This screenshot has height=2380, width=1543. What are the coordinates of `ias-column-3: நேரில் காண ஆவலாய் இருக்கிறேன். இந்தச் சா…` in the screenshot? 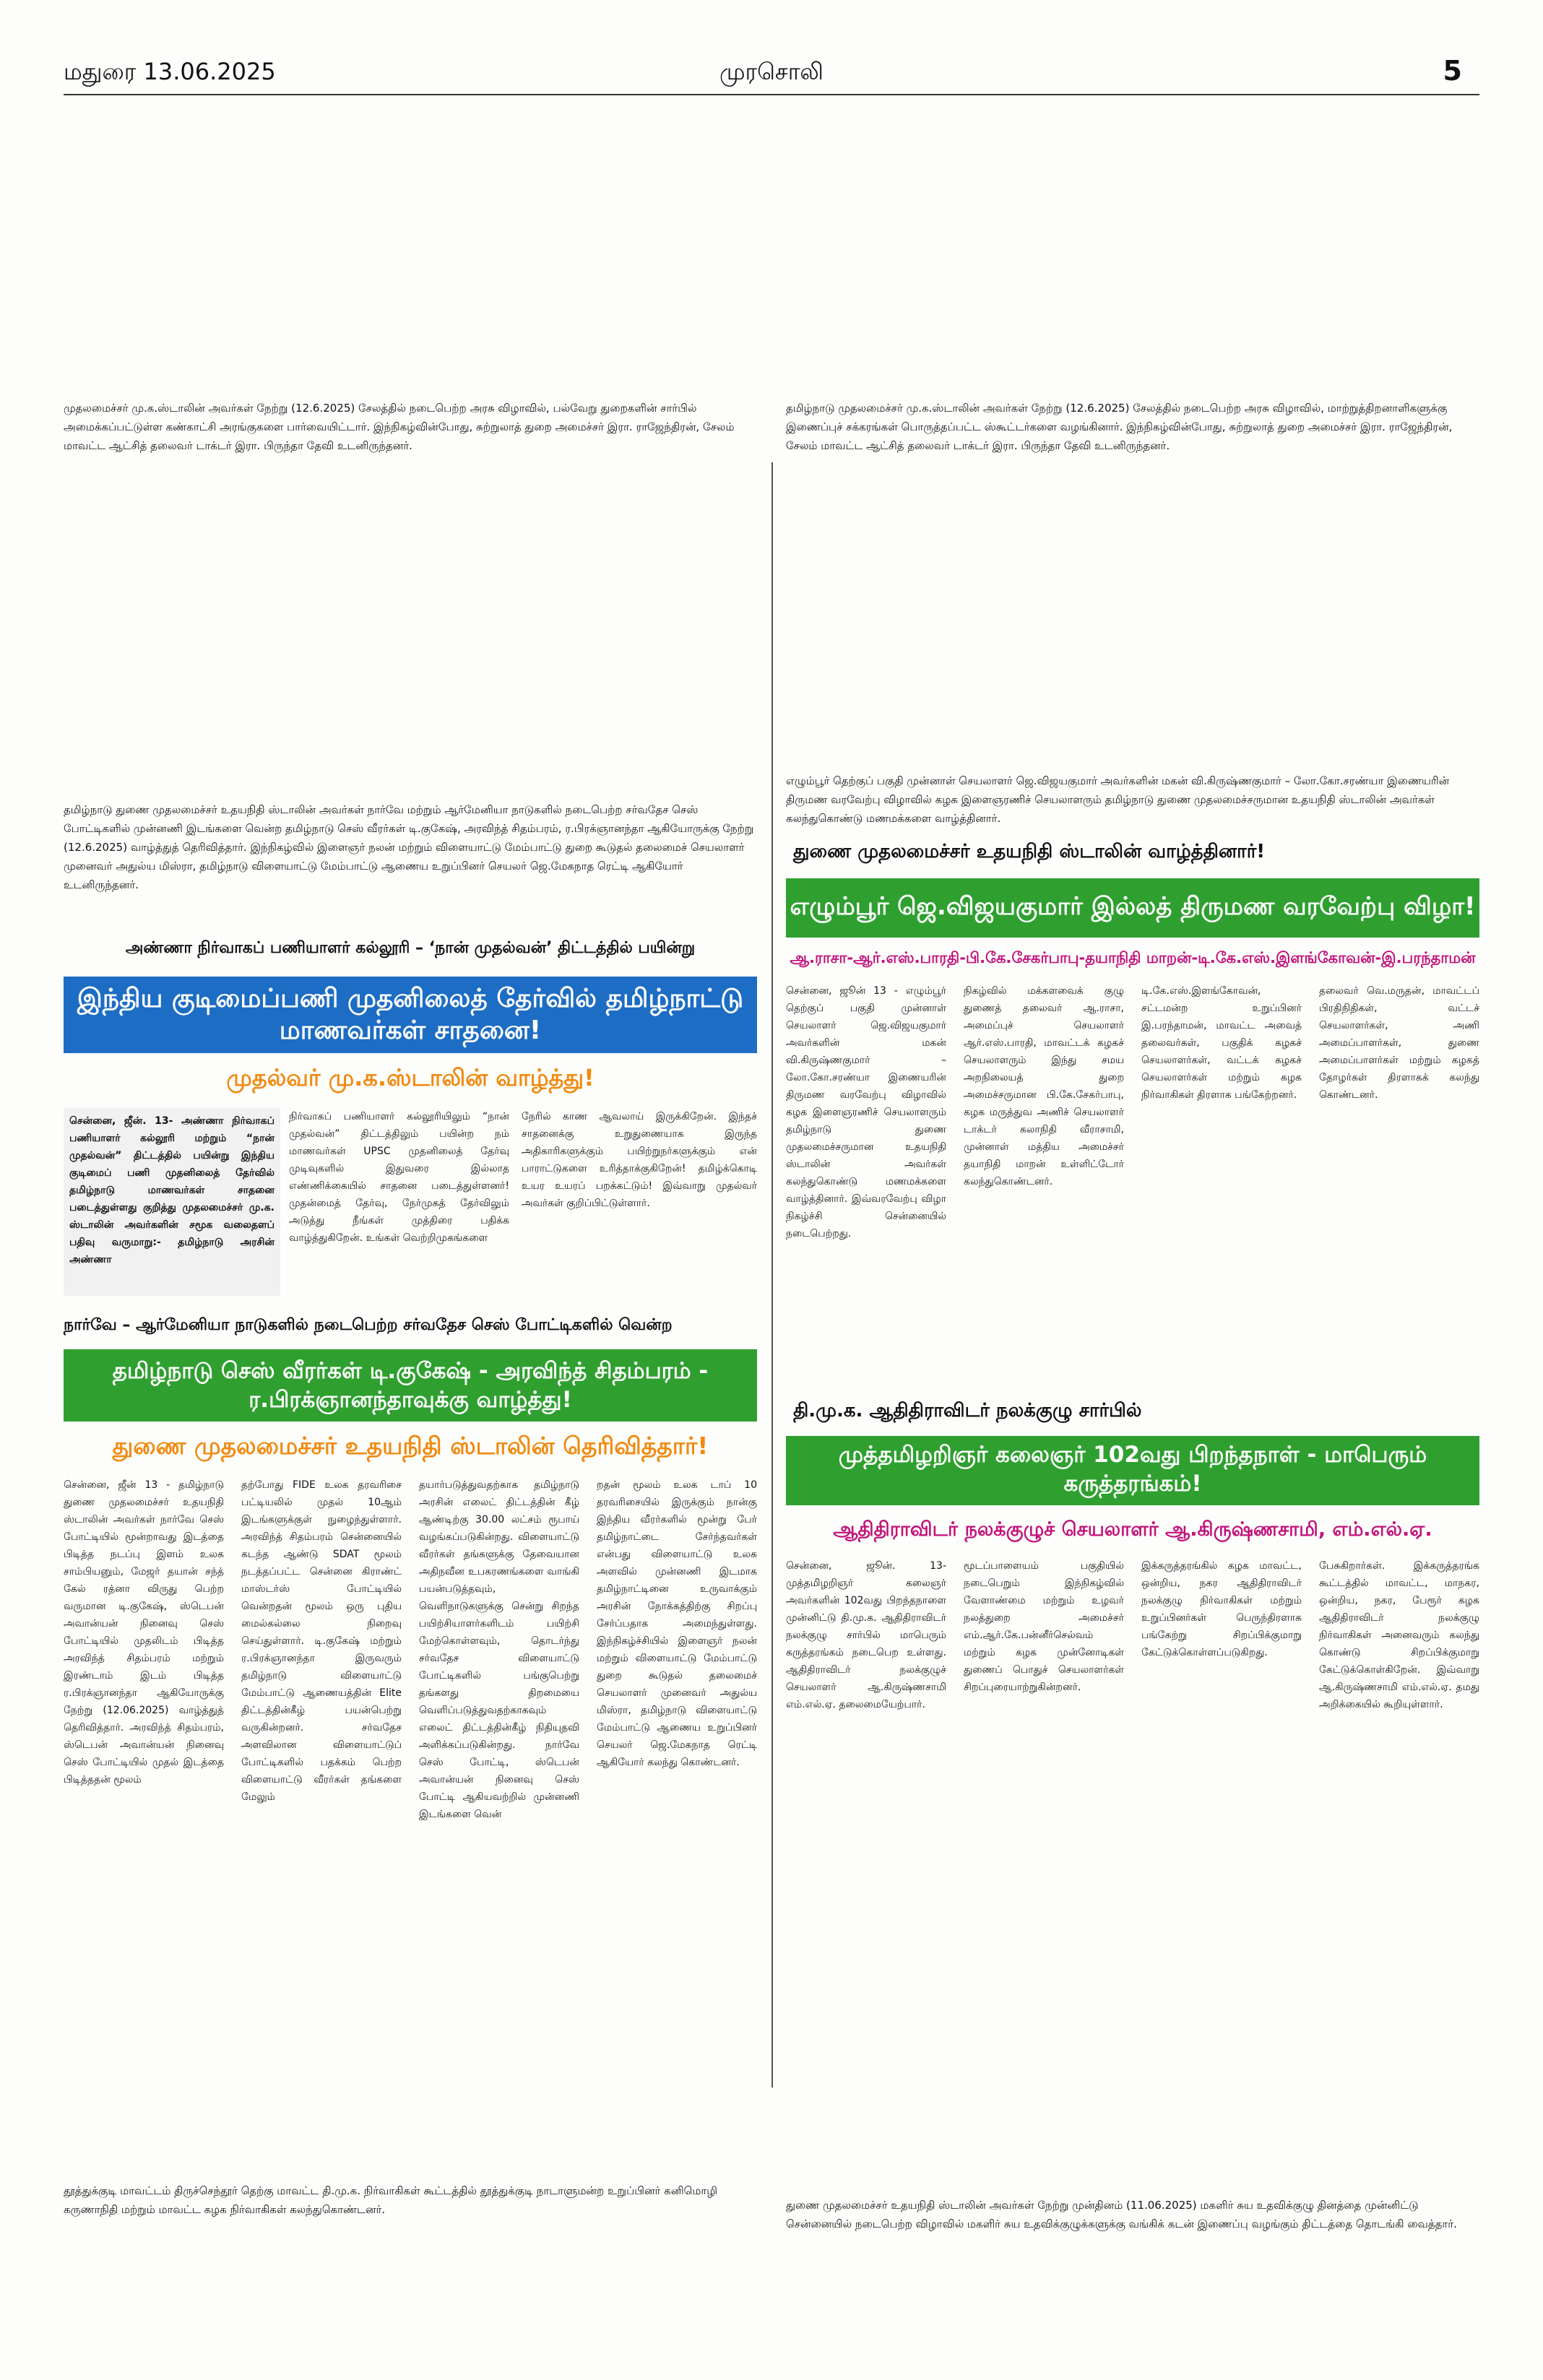 It's located at (639, 1160).